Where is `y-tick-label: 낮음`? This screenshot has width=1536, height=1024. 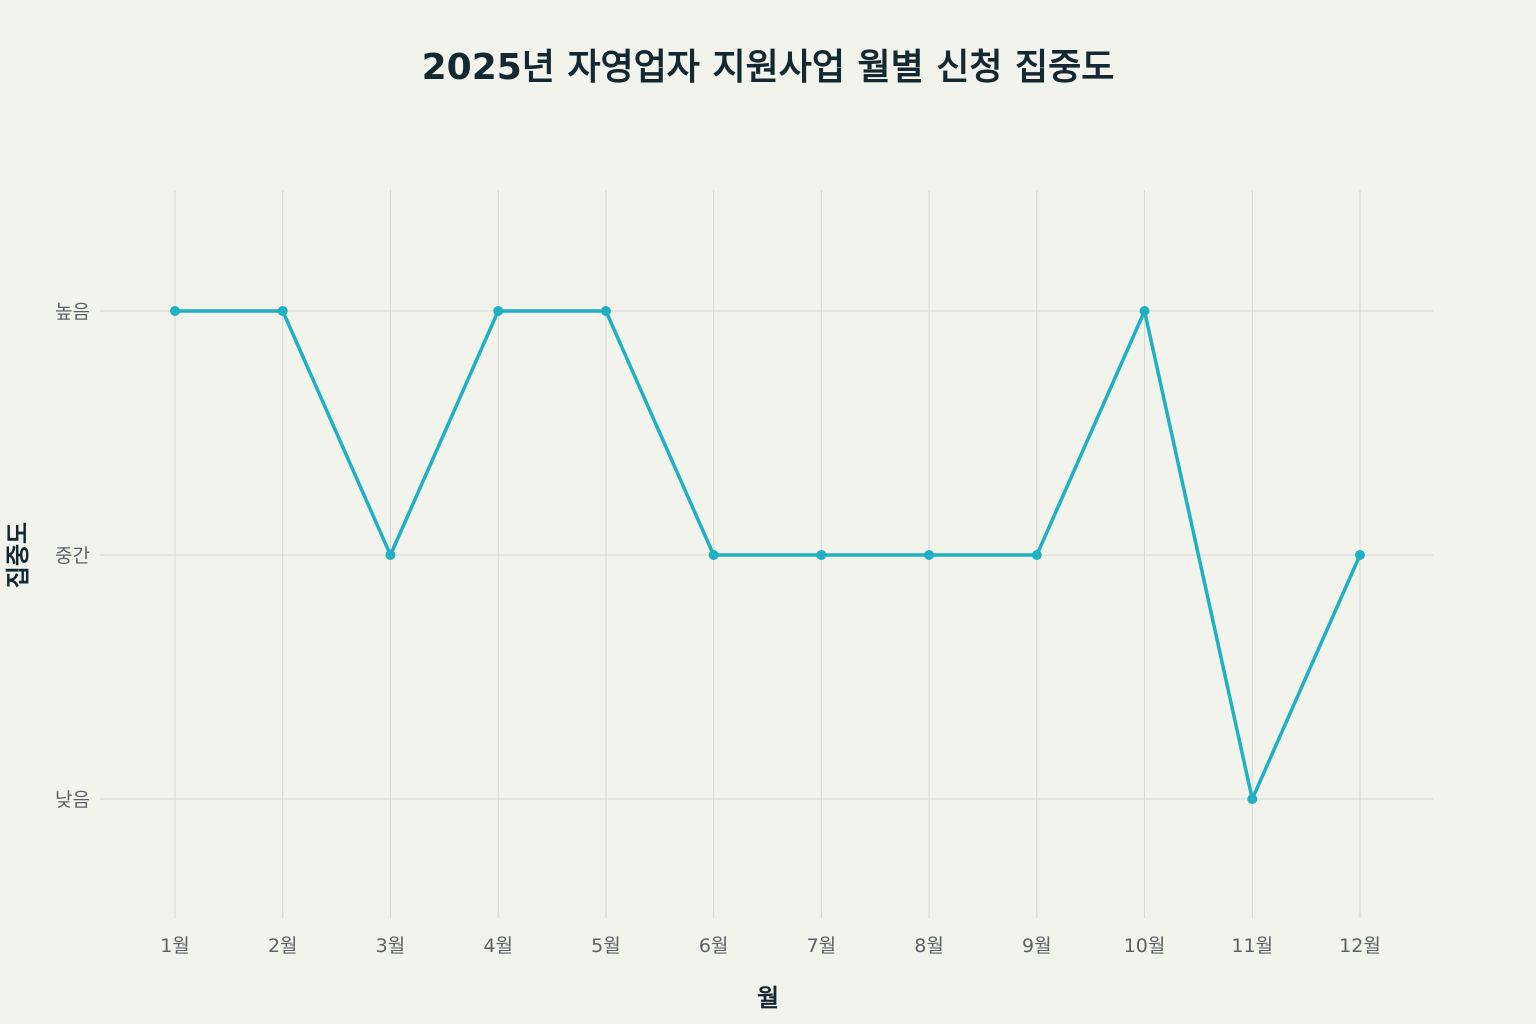 y-tick-label: 낮음 is located at coordinates (72, 800).